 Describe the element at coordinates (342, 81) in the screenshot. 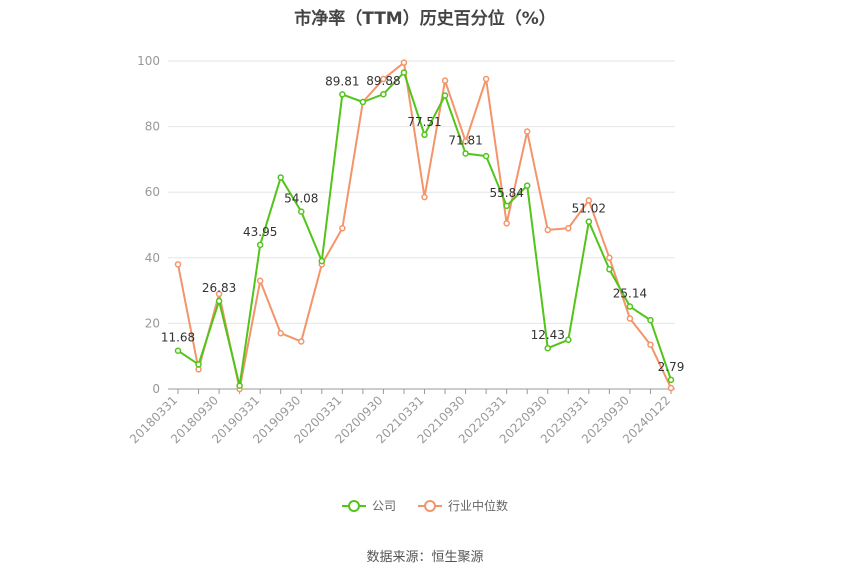

I see `data-label: 89.81` at that location.